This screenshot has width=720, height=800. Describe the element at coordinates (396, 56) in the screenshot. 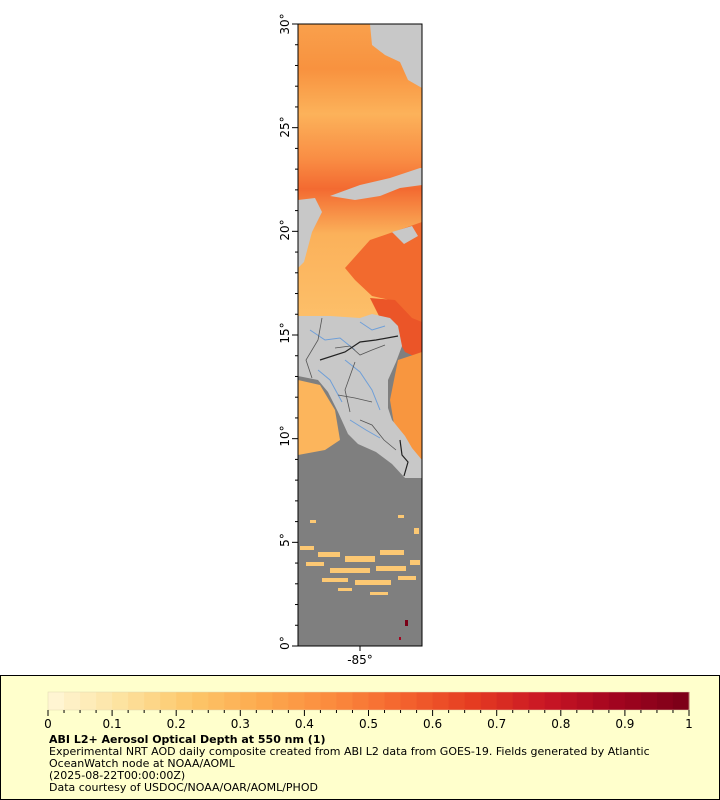

I see `land-north` at that location.